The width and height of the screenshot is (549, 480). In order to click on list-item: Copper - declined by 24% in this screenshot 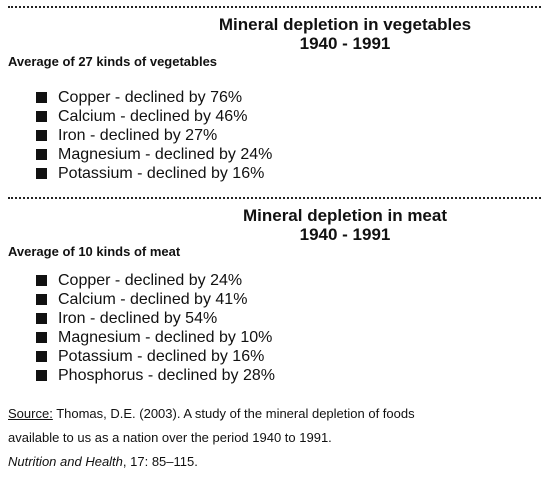, I will do `click(155, 280)`.